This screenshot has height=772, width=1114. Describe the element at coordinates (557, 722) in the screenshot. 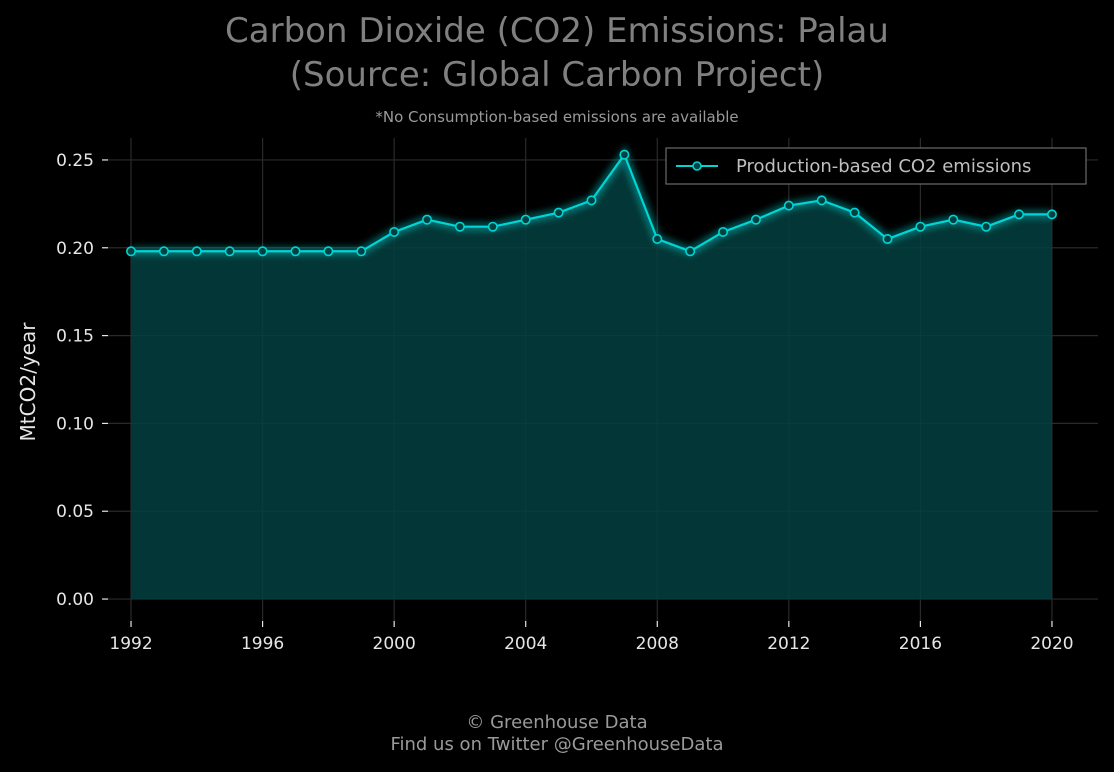

I see `footer-copyright: © Greenhouse Data` at that location.